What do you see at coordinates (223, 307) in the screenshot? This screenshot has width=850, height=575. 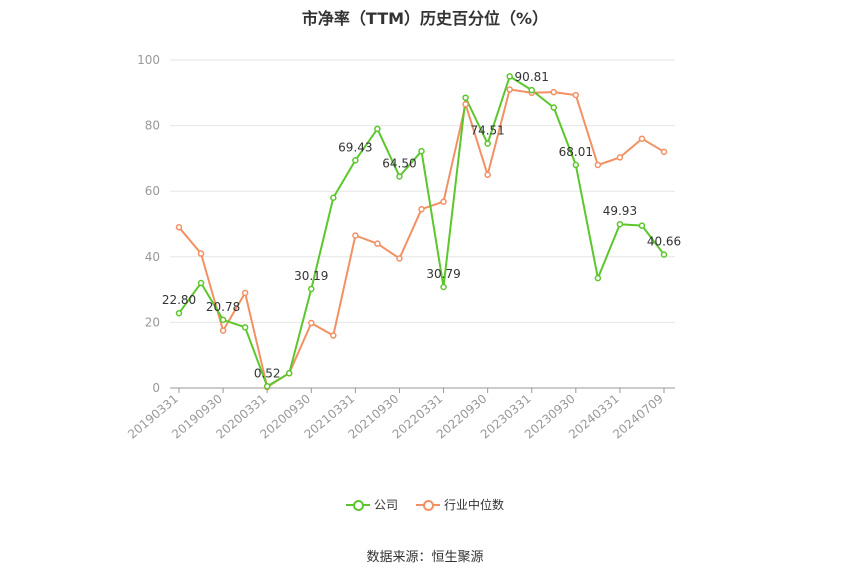 I see `data-label: 20.78` at bounding box center [223, 307].